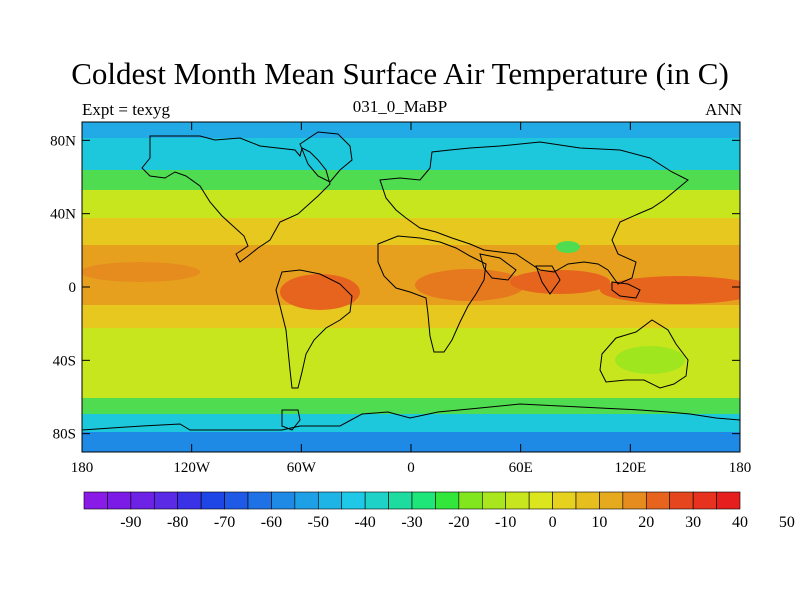 The width and height of the screenshot is (800, 600). I want to click on coast-north-america, so click(236, 199).